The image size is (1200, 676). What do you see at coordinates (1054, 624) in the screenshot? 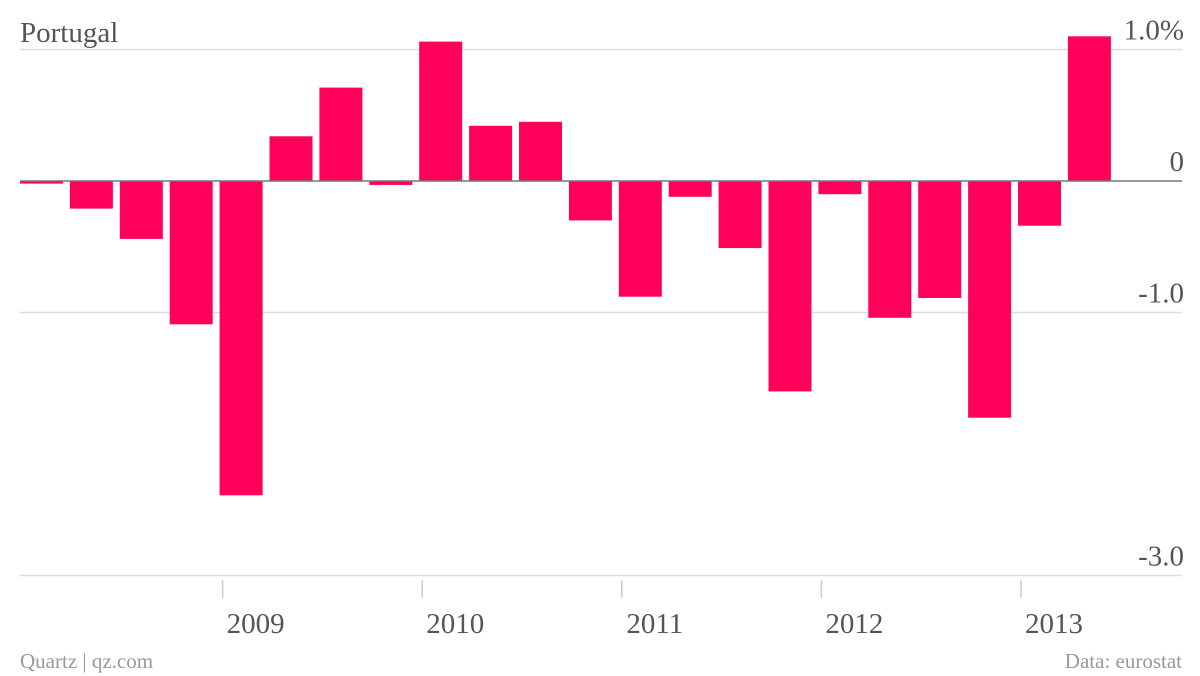
I see `x-tick-label: 2013` at bounding box center [1054, 624].